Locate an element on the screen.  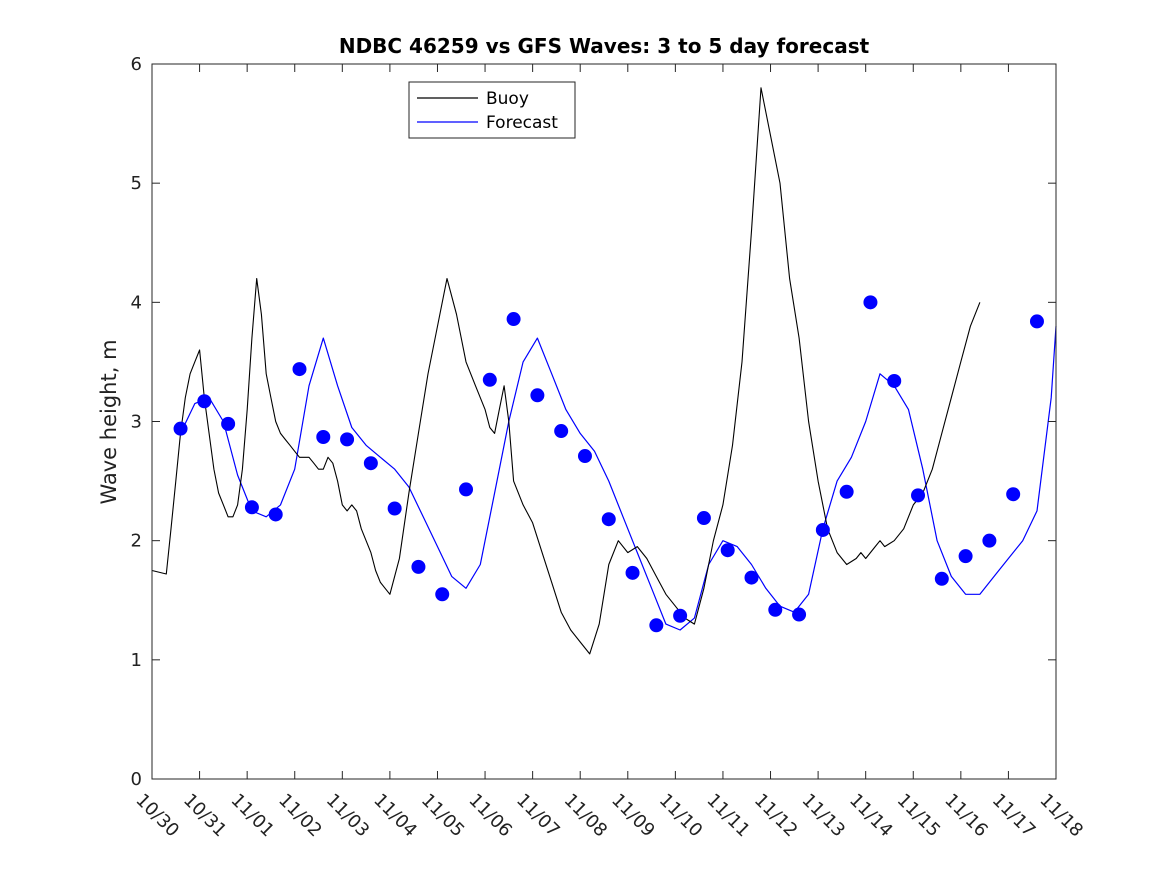
x-tick-label: 11/08 is located at coordinates (586, 816).